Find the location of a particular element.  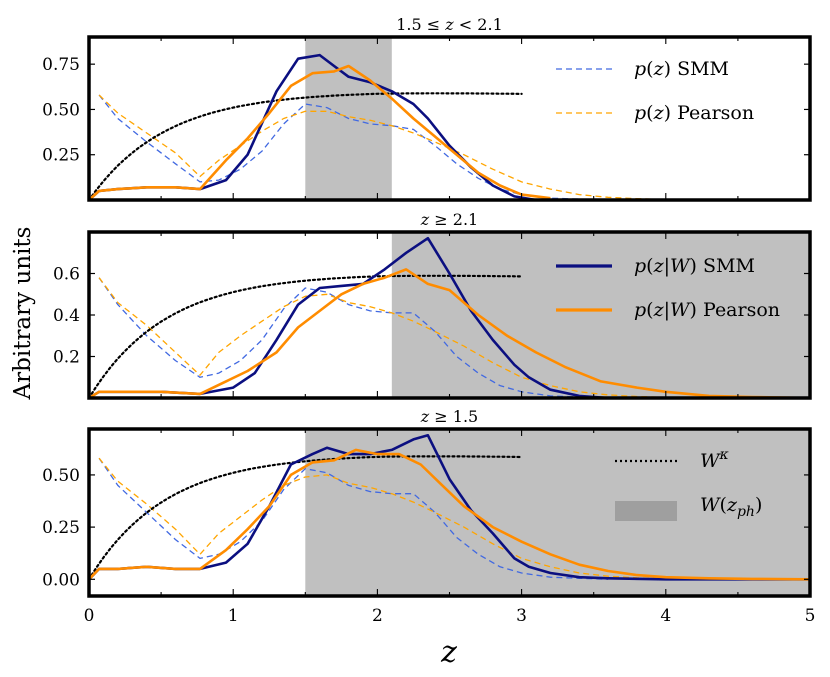

shaded-band is located at coordinates (600, 315).